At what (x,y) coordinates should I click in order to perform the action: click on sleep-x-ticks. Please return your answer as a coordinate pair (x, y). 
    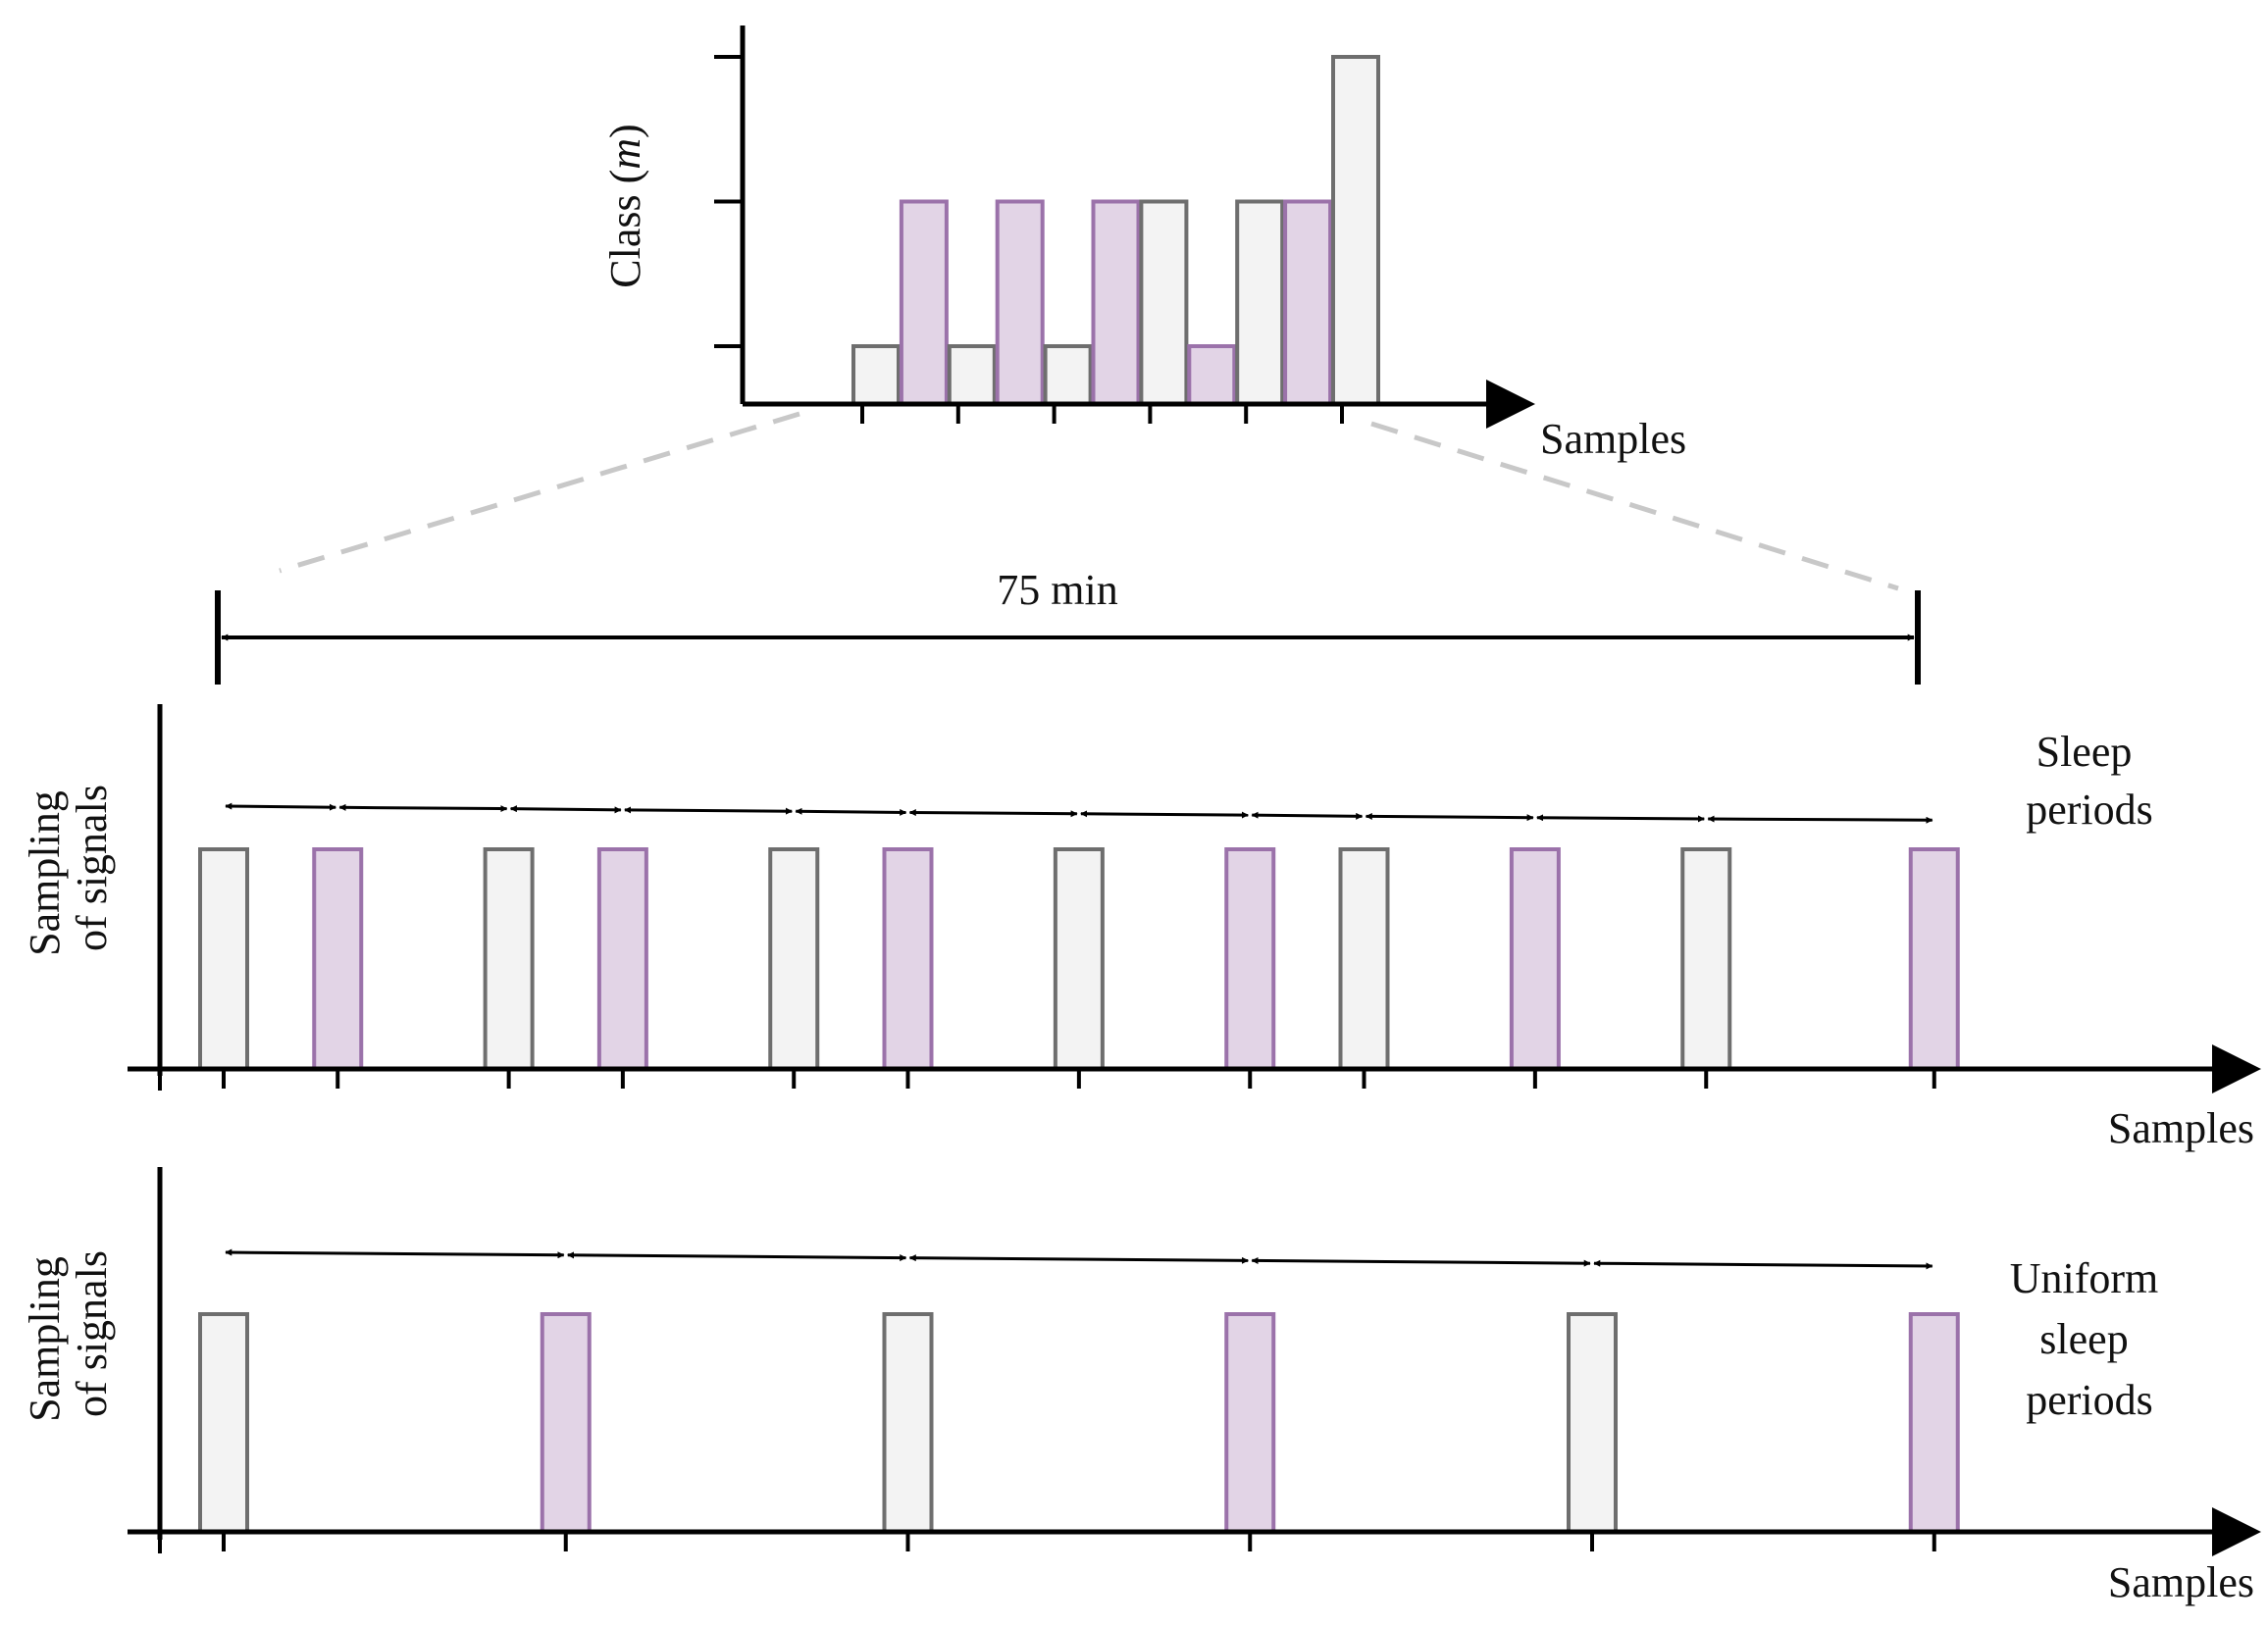
    Looking at the image, I should click on (1079, 1079).